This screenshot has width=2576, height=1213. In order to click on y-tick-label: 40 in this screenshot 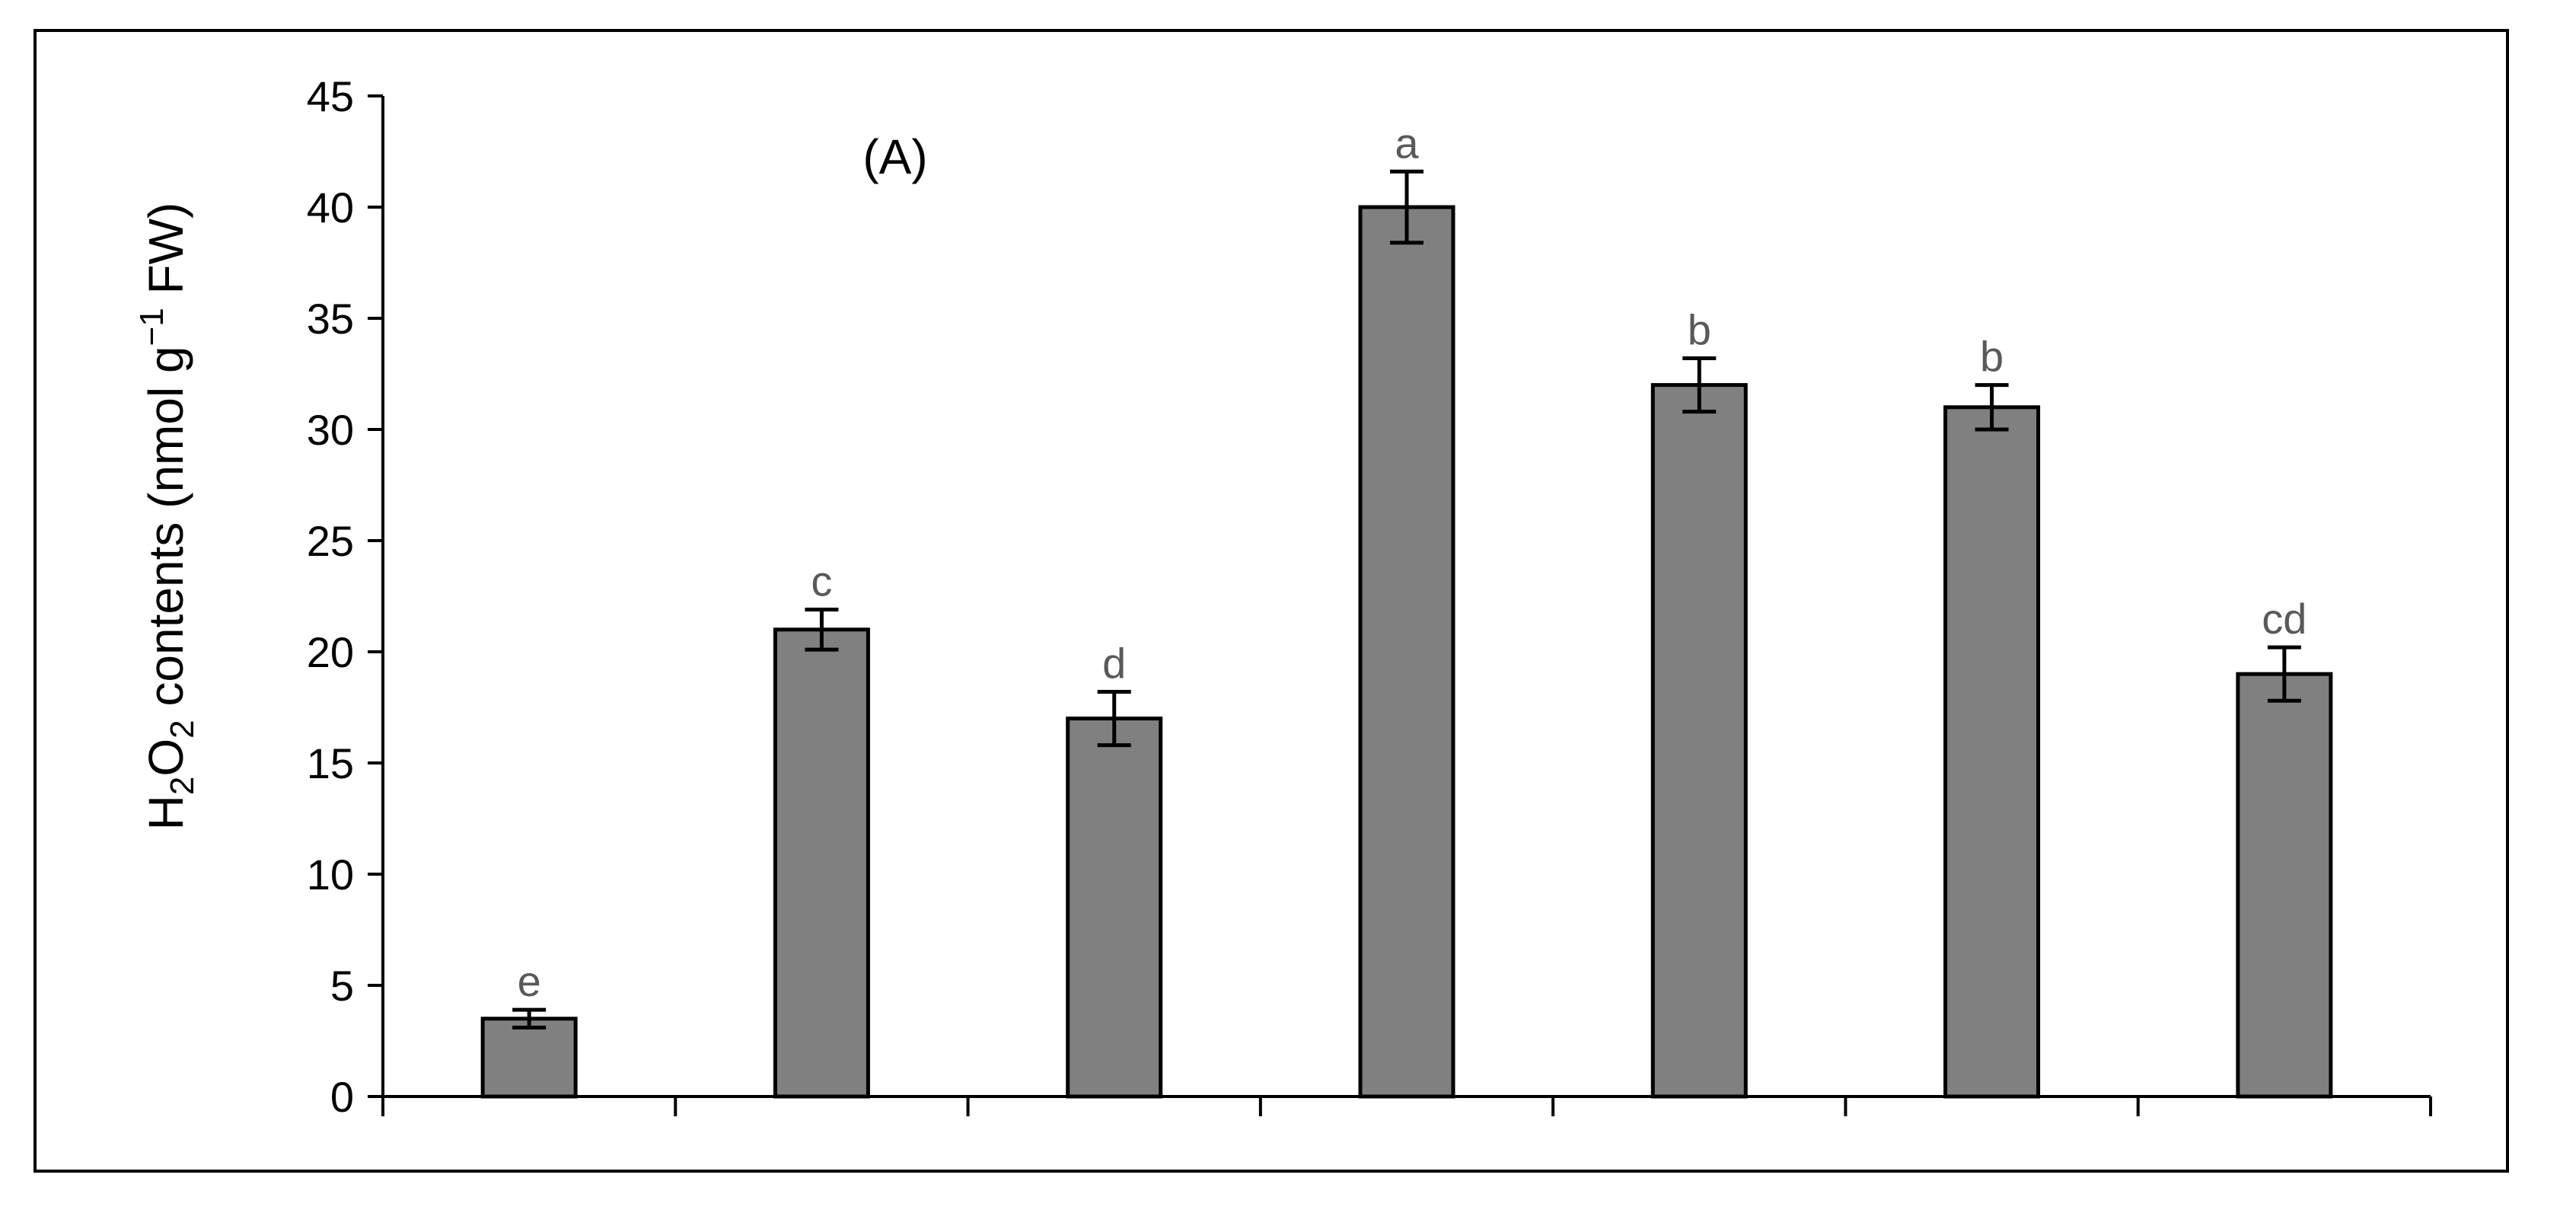, I will do `click(330, 207)`.